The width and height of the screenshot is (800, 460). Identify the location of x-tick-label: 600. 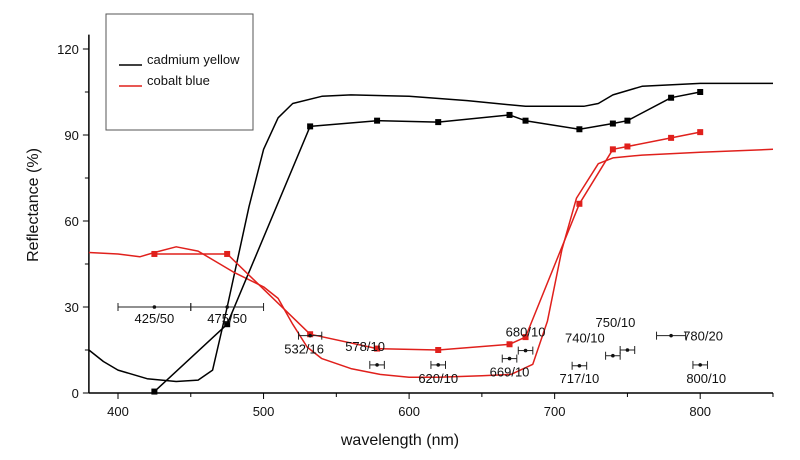
(409, 411).